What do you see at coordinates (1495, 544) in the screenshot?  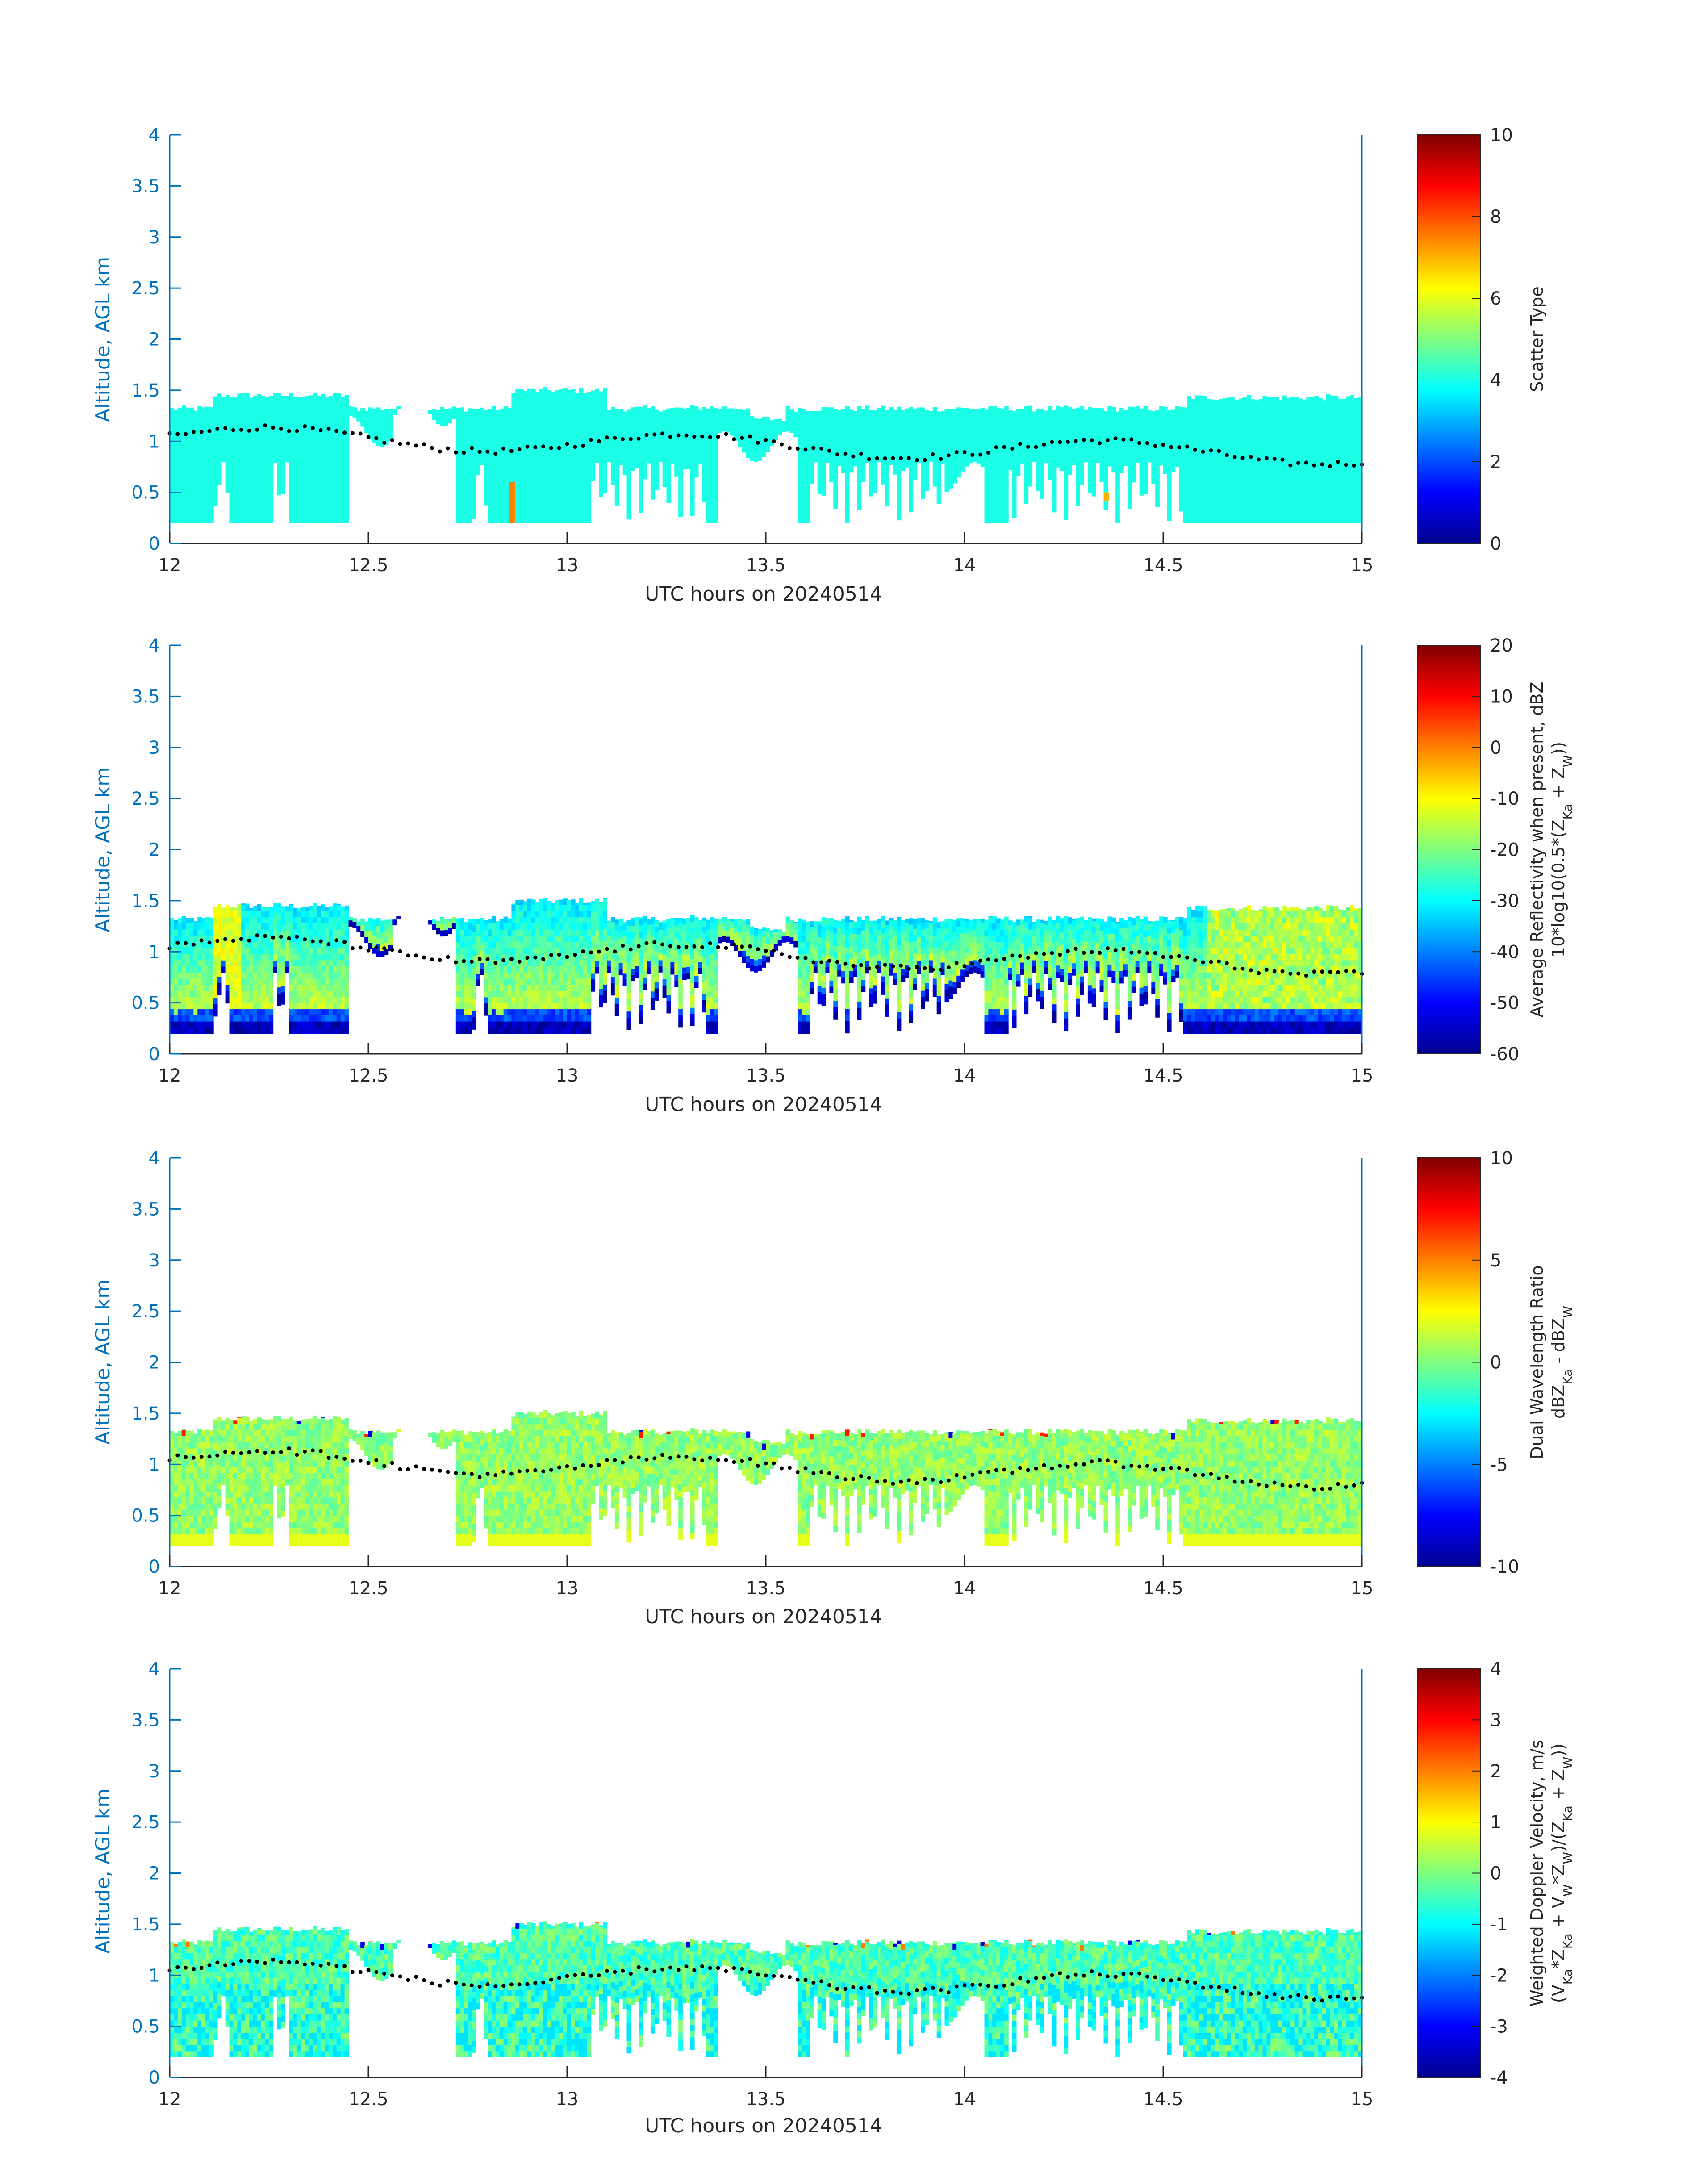 I see `colorbar-tick-label: 0` at bounding box center [1495, 544].